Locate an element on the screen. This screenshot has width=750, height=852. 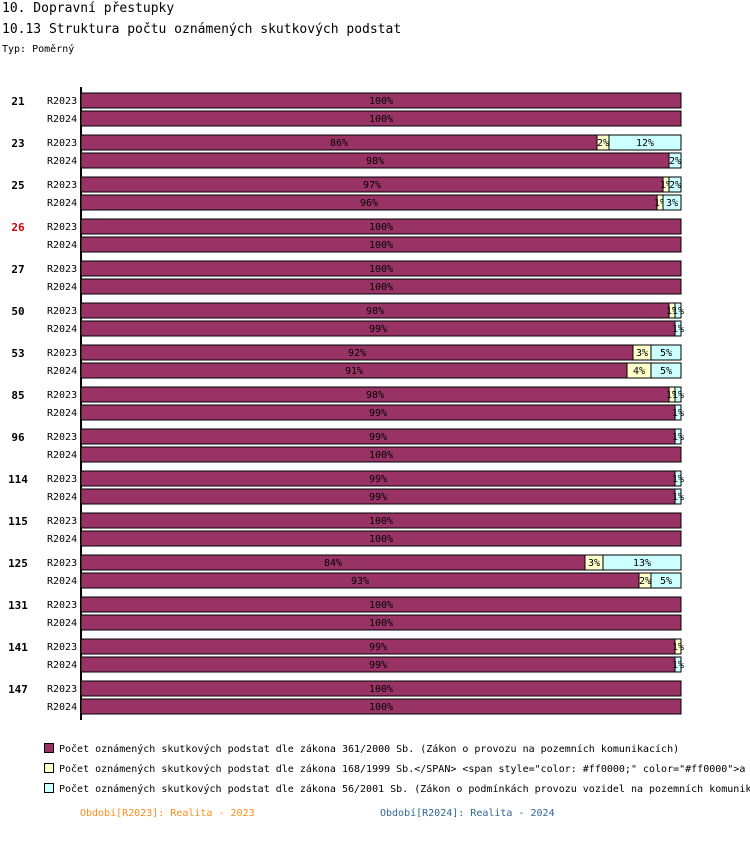
data-label: 12% is located at coordinates (645, 143).